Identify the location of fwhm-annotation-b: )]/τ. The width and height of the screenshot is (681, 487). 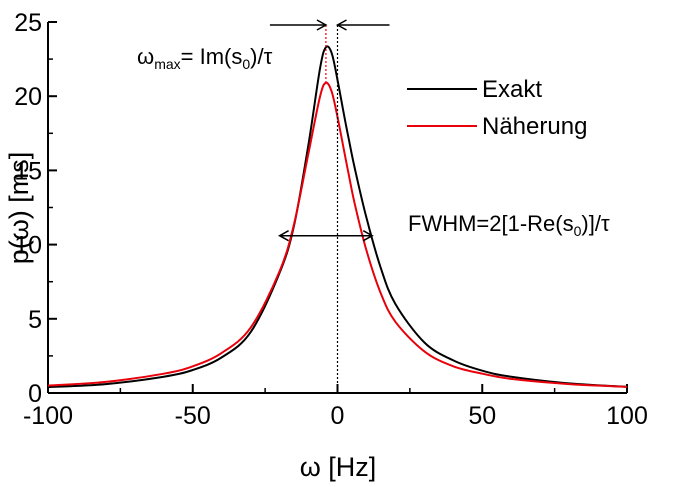
(595, 223).